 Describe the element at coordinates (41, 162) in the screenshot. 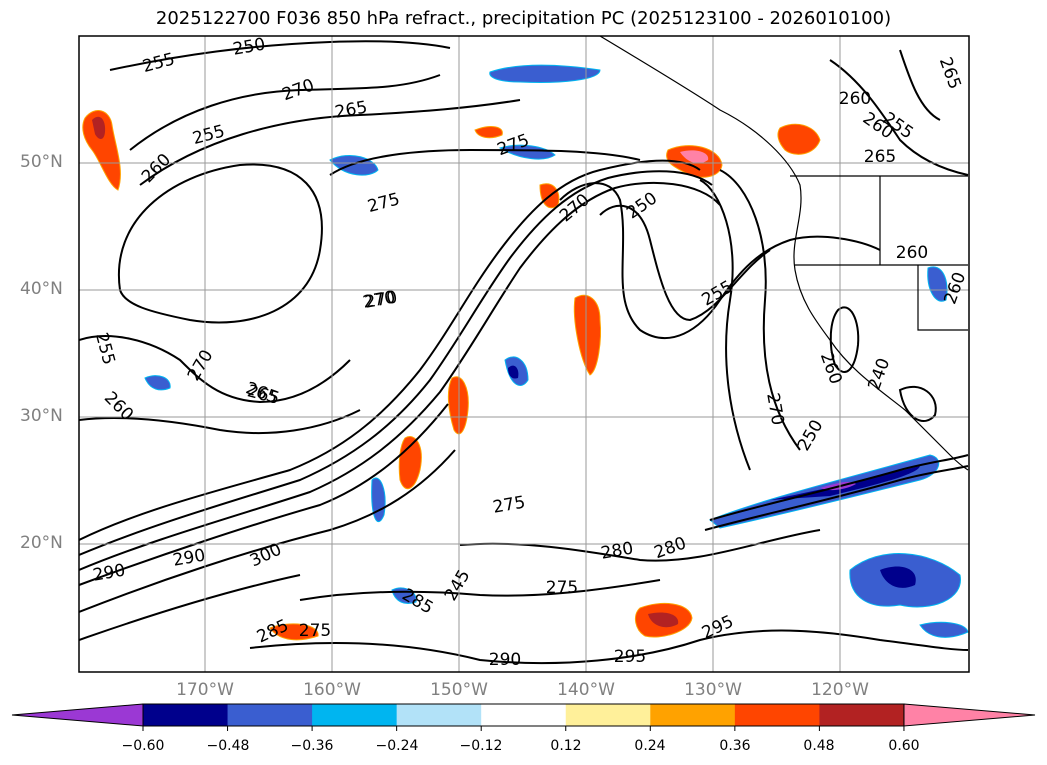

I see `lat-label-50n: 50°N` at that location.